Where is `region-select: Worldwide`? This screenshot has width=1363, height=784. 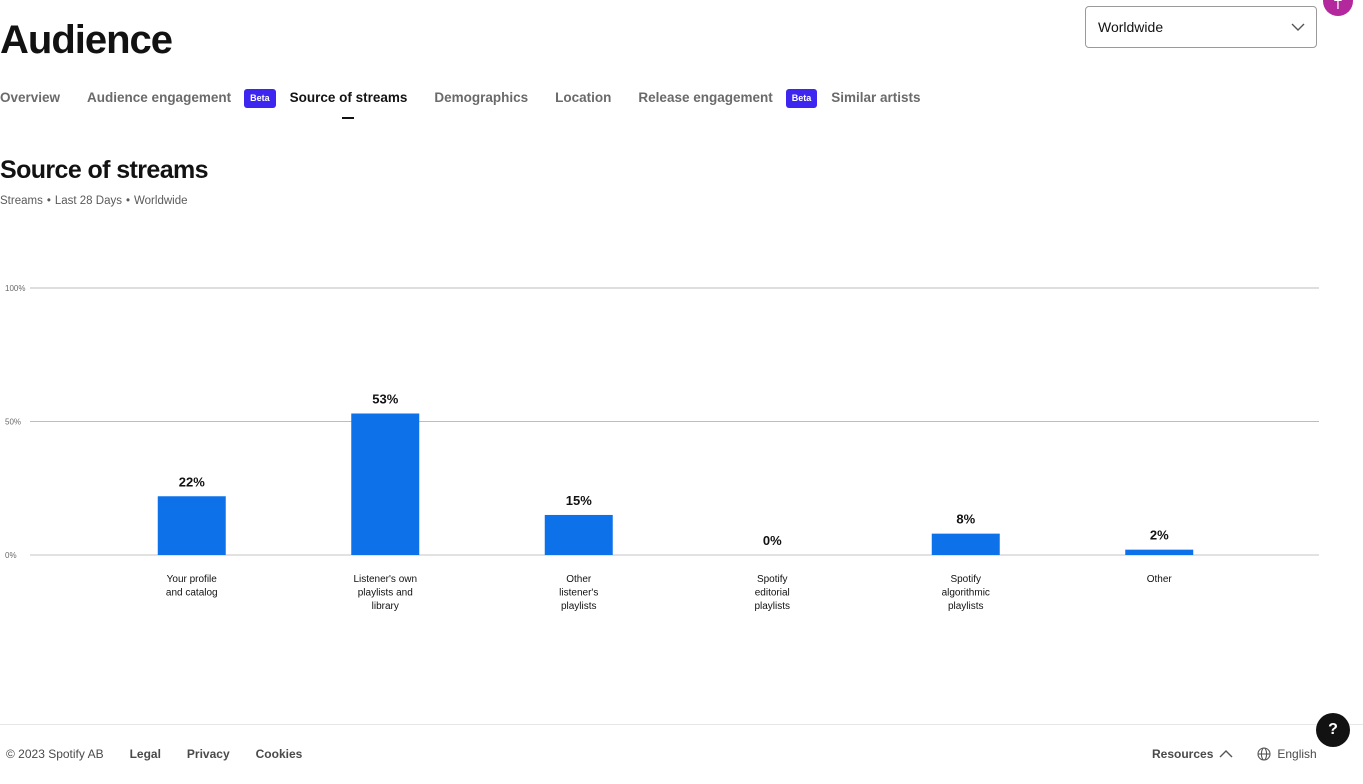
region-select: Worldwide is located at coordinates (1201, 27).